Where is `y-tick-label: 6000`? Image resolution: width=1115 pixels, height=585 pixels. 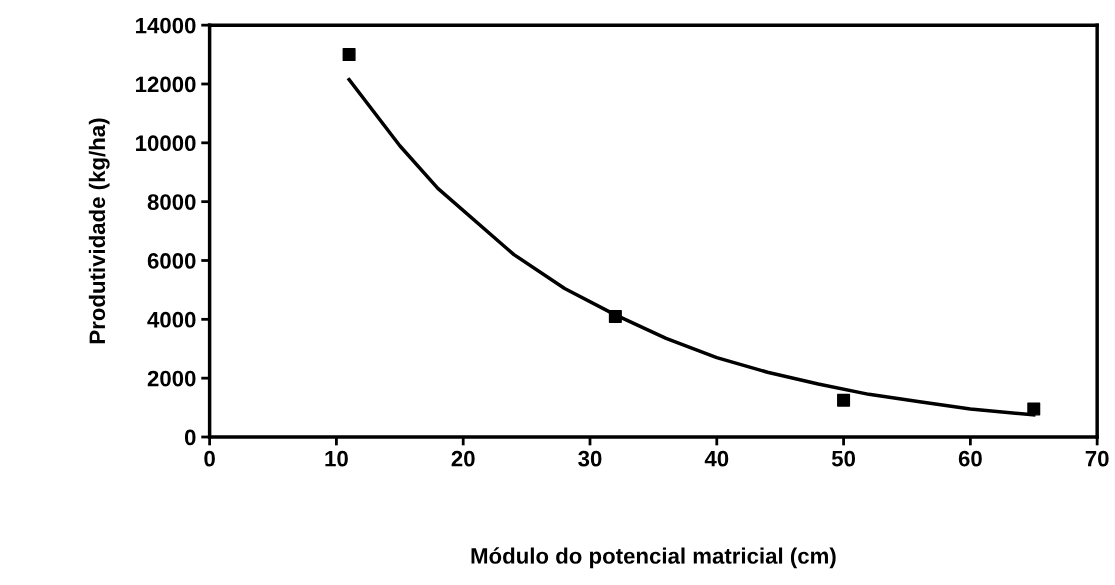
y-tick-label: 6000 is located at coordinates (171, 261).